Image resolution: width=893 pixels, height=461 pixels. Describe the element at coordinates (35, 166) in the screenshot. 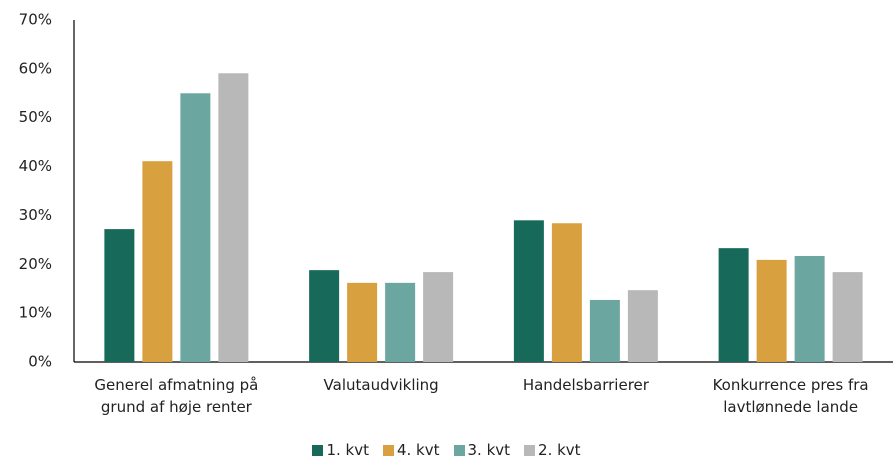

I see `y-tick-label: 40%` at that location.